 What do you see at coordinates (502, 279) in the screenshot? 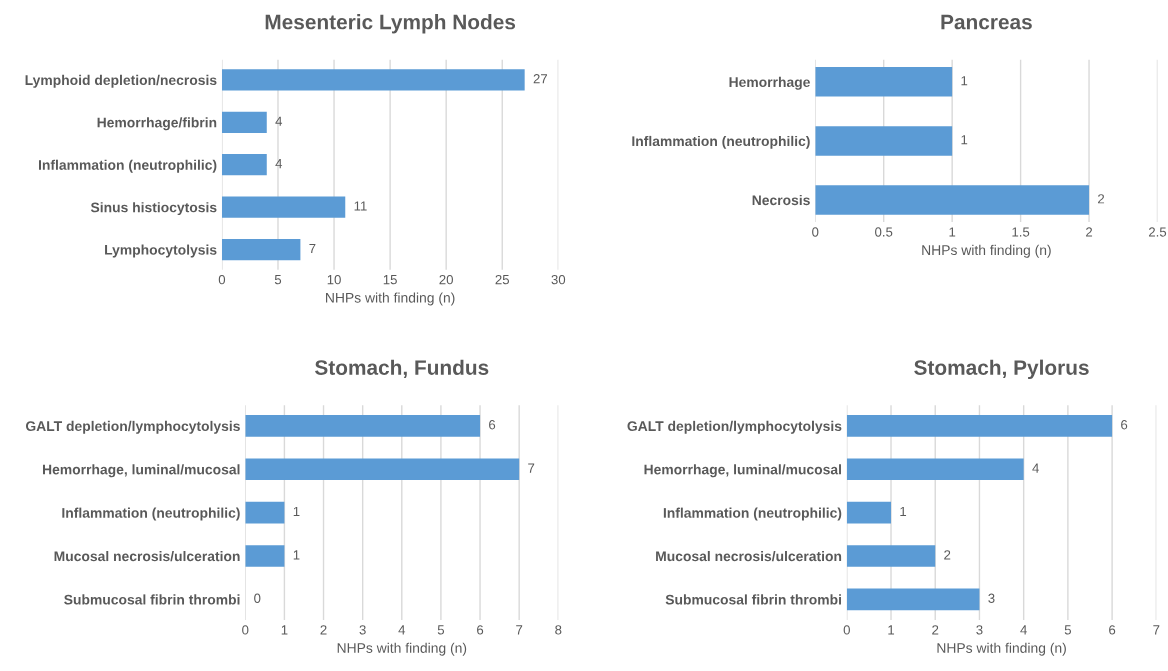
I see `x-tick-label: 25` at bounding box center [502, 279].